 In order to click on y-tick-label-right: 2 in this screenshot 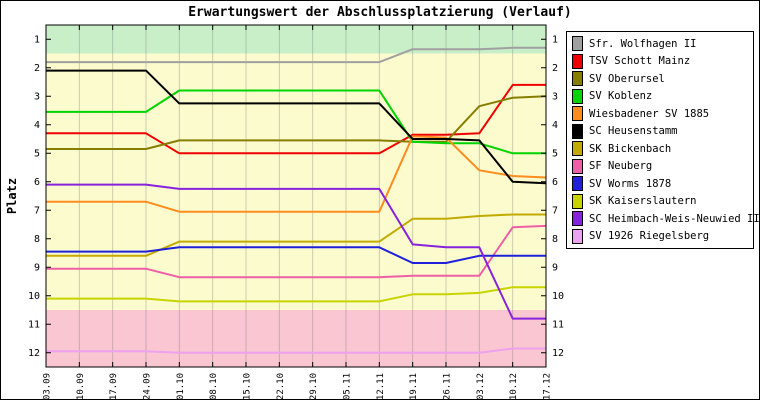, I will do `click(555, 68)`.